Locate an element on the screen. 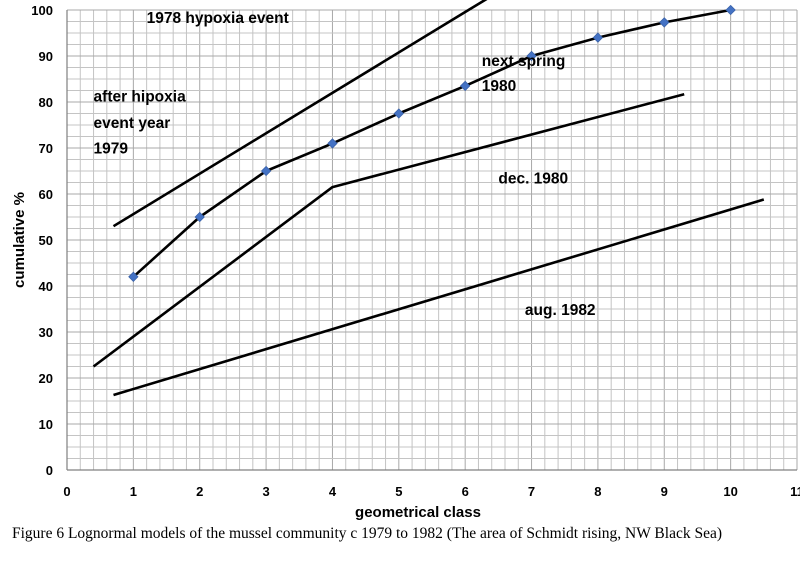 This screenshot has height=569, width=800. x-tick-label: 1 is located at coordinates (133, 491).